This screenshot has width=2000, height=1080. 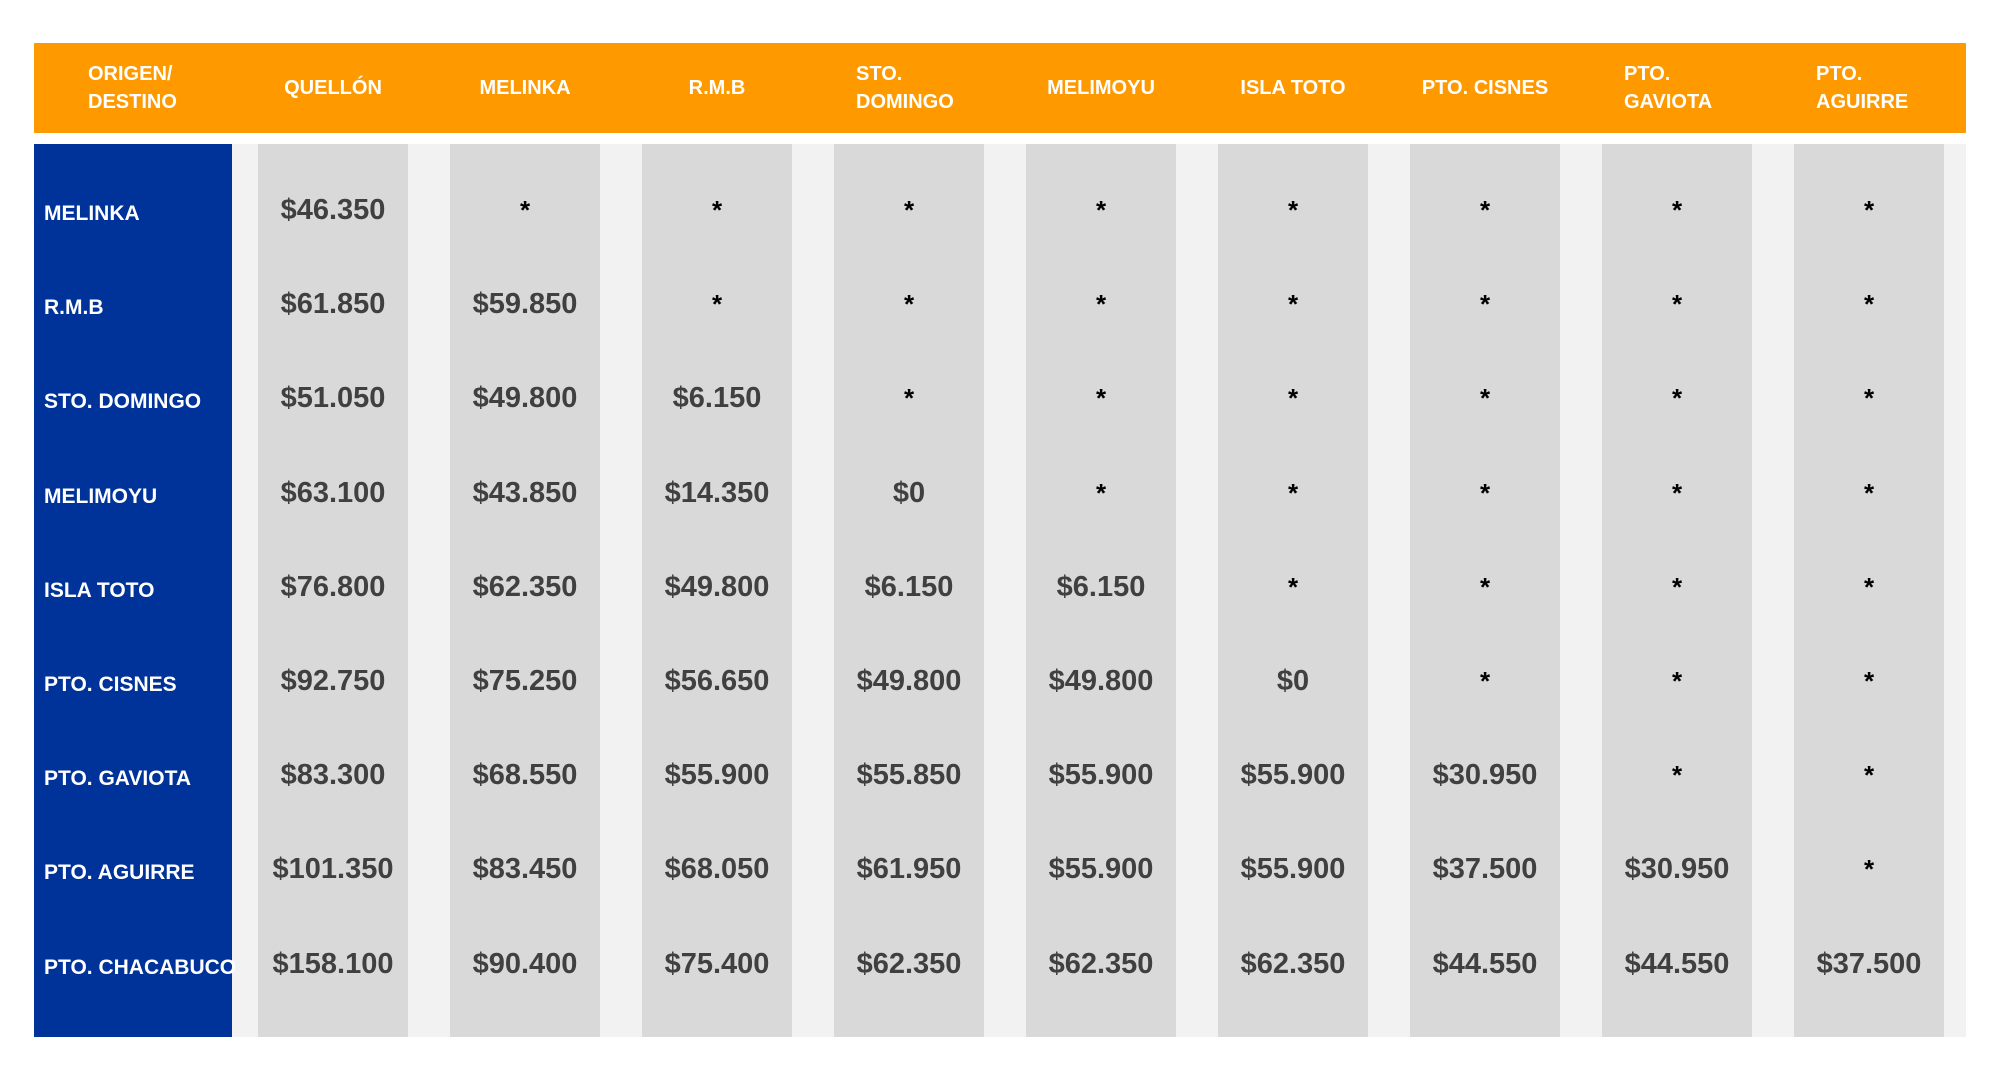 I want to click on fare-cell: $90.400, so click(x=525, y=963).